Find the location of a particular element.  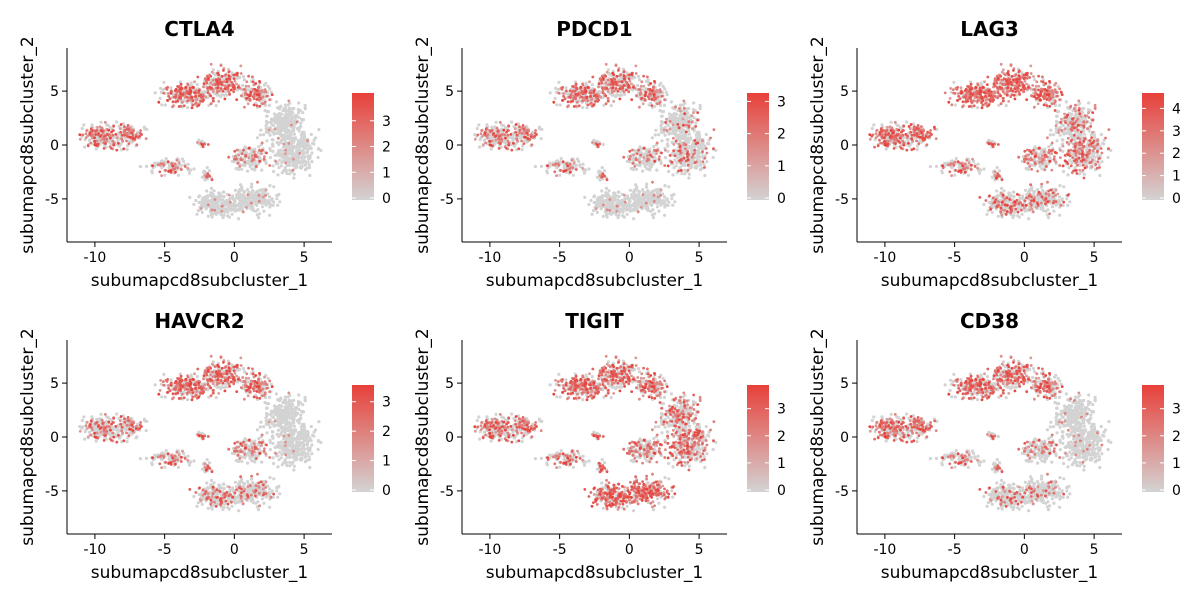

legend-tick-label: 0 is located at coordinates (781, 199).